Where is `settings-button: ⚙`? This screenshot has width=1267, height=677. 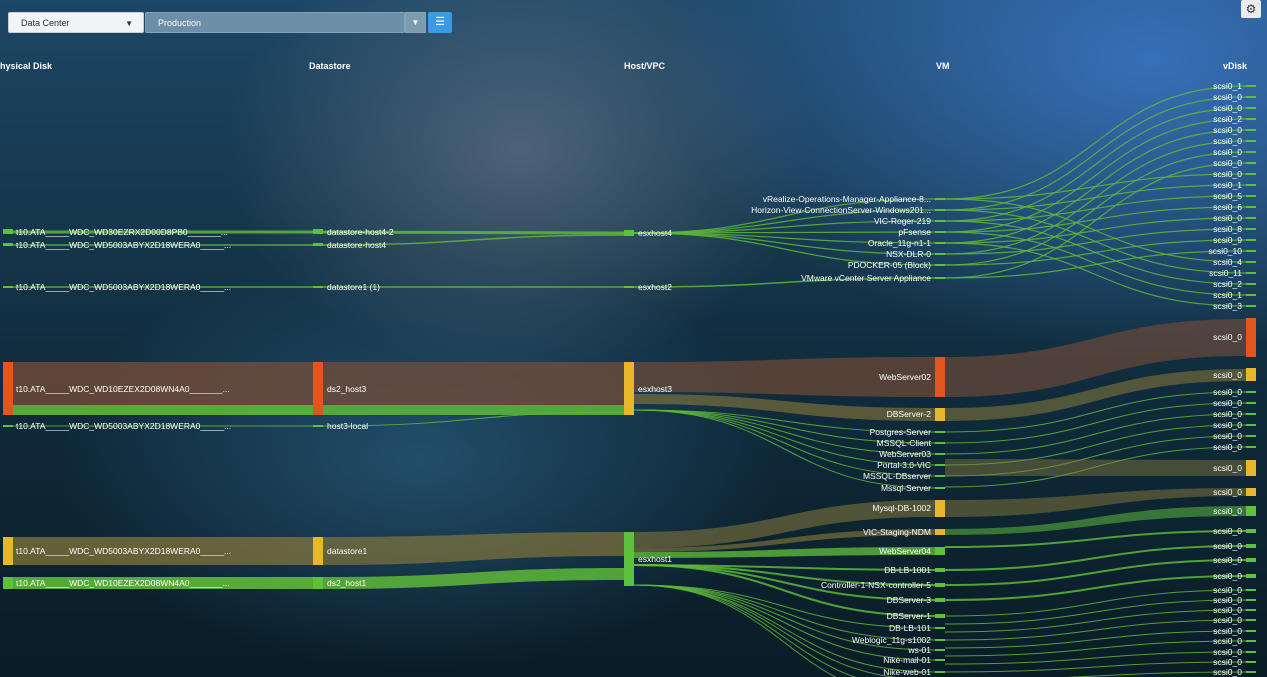 settings-button: ⚙ is located at coordinates (1251, 9).